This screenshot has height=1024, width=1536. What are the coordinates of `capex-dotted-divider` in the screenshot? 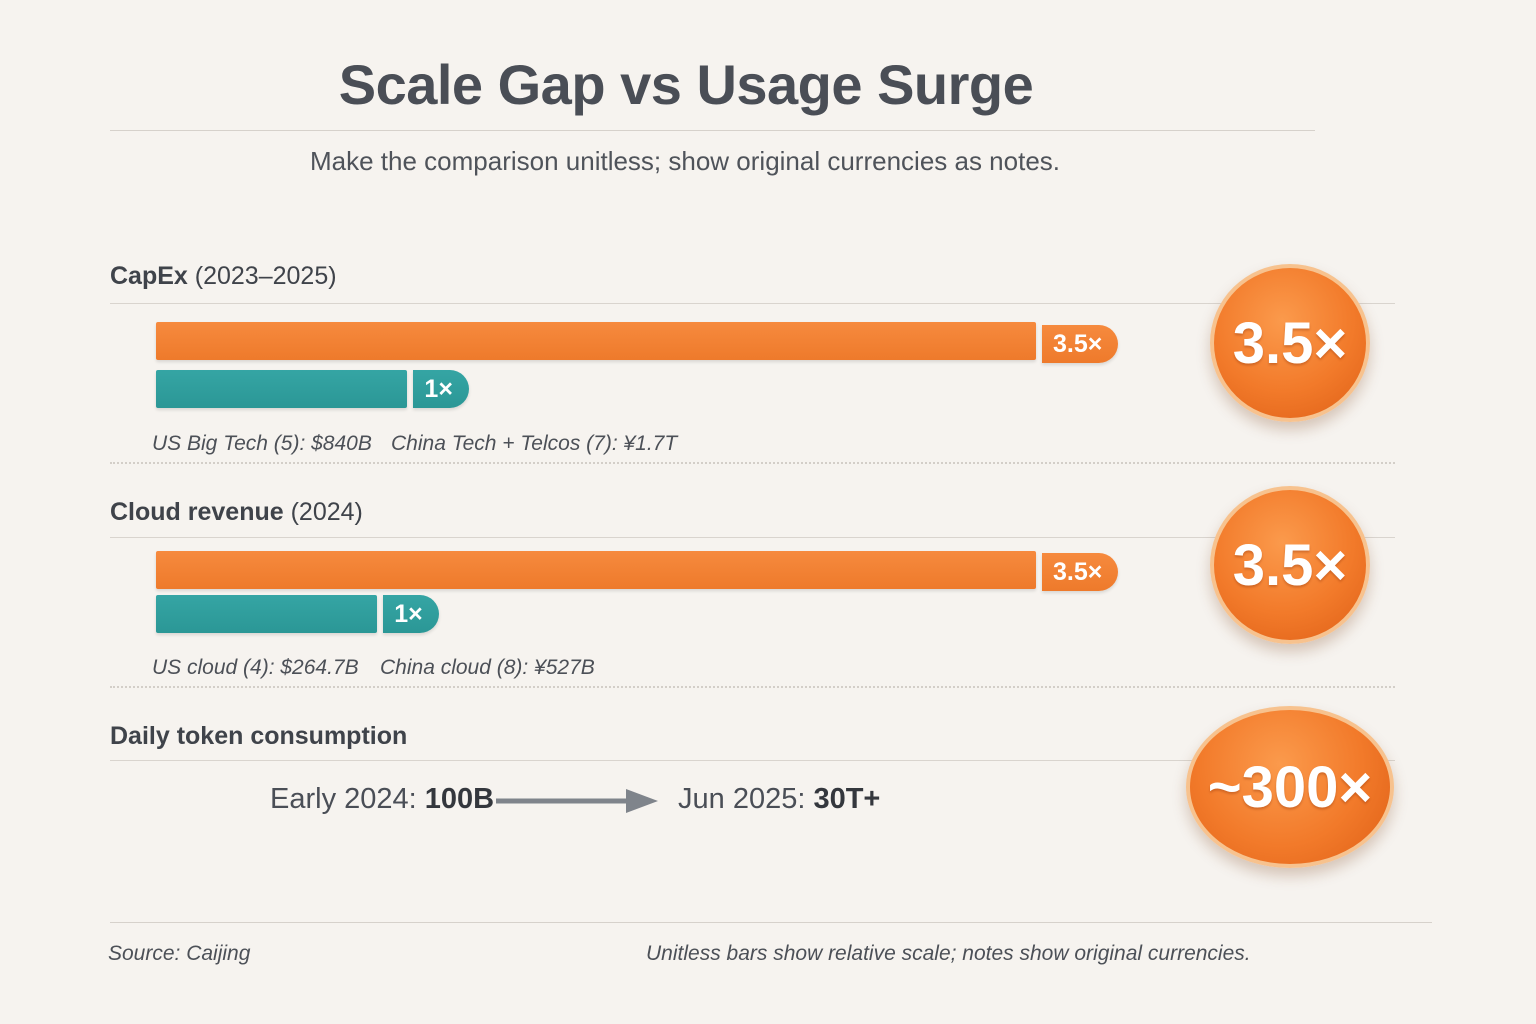 It's located at (752, 463).